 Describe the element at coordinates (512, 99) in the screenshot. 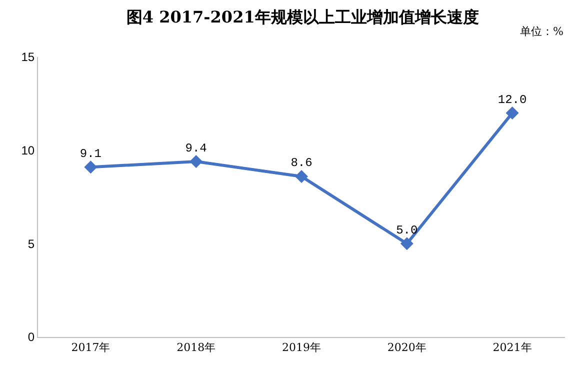

I see `data-label: 12.0` at that location.